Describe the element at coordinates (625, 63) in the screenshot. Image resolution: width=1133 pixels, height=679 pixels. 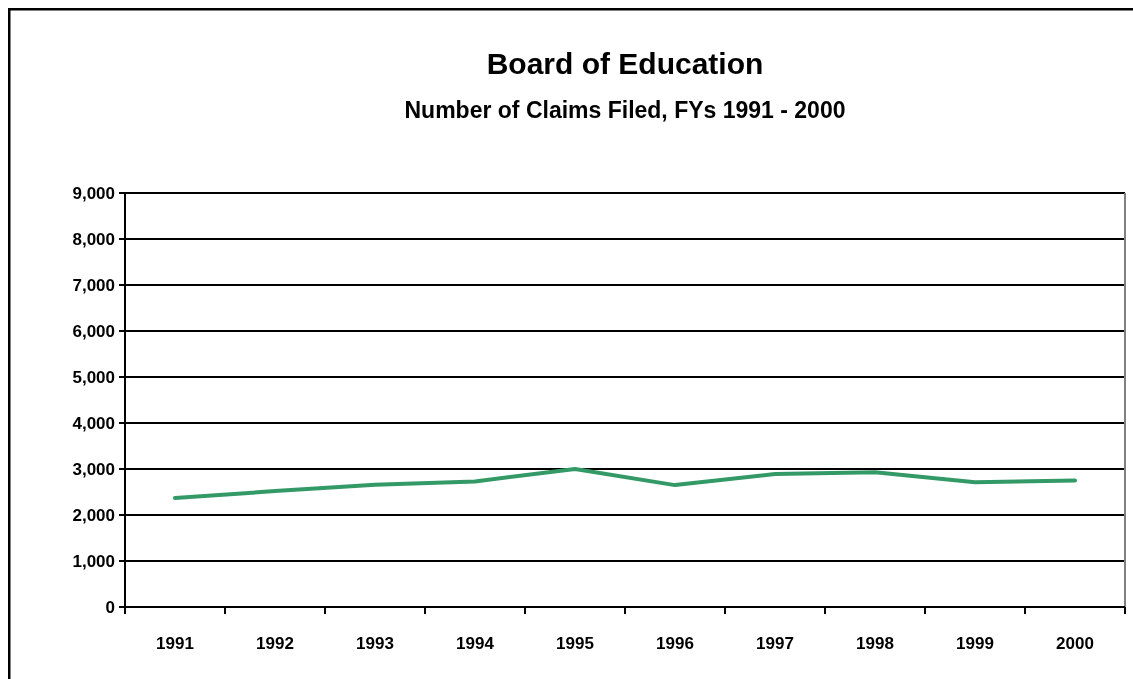
I see `chart-title: Board of Education` at that location.